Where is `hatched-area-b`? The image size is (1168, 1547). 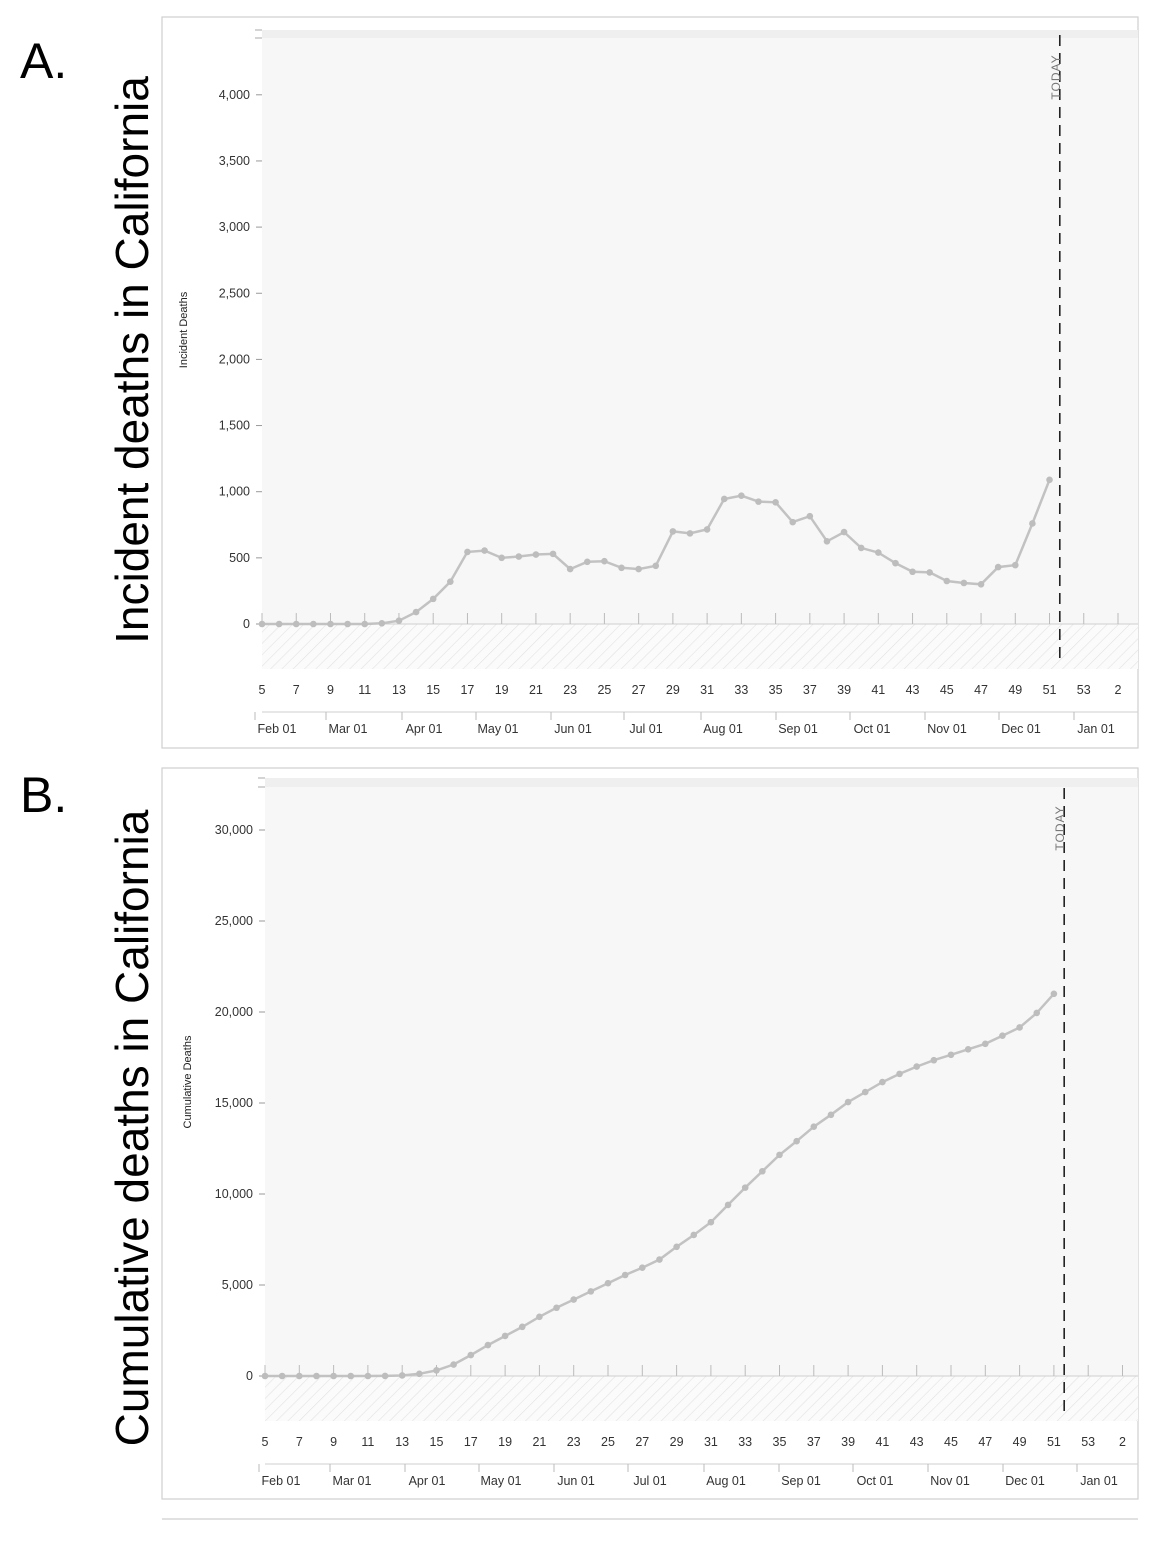
hatched-area-b is located at coordinates (701, 1398).